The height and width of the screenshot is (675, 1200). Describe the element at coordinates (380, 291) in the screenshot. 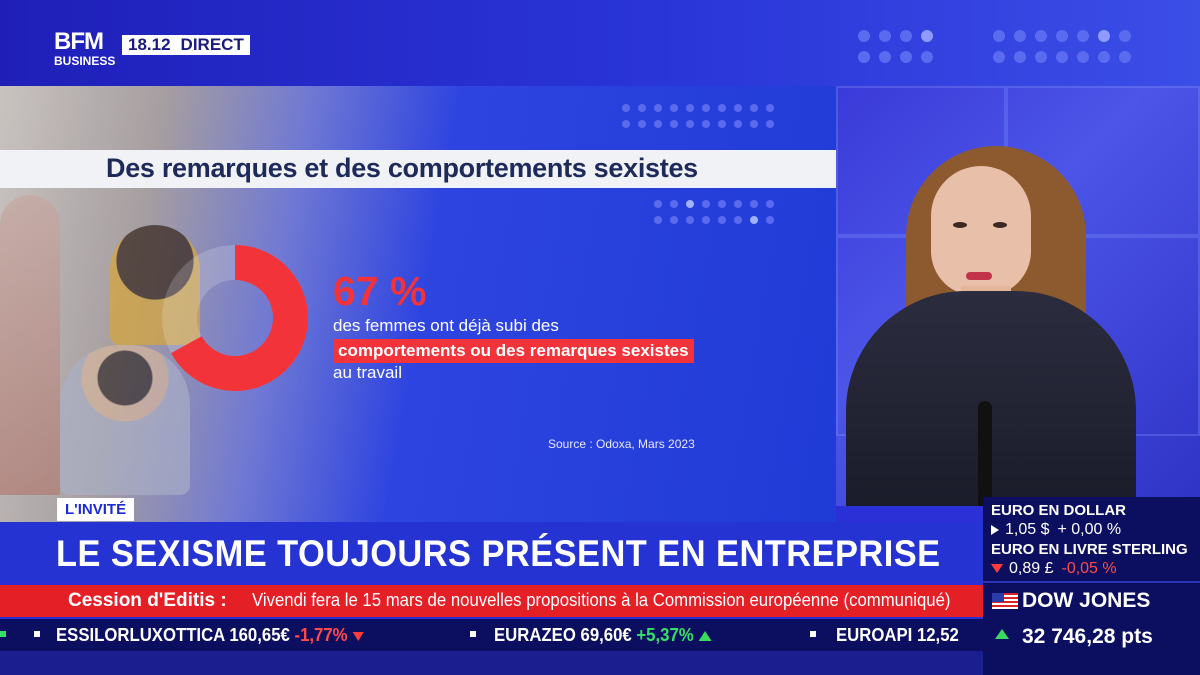

I see `stat-percentage: 67 %` at that location.